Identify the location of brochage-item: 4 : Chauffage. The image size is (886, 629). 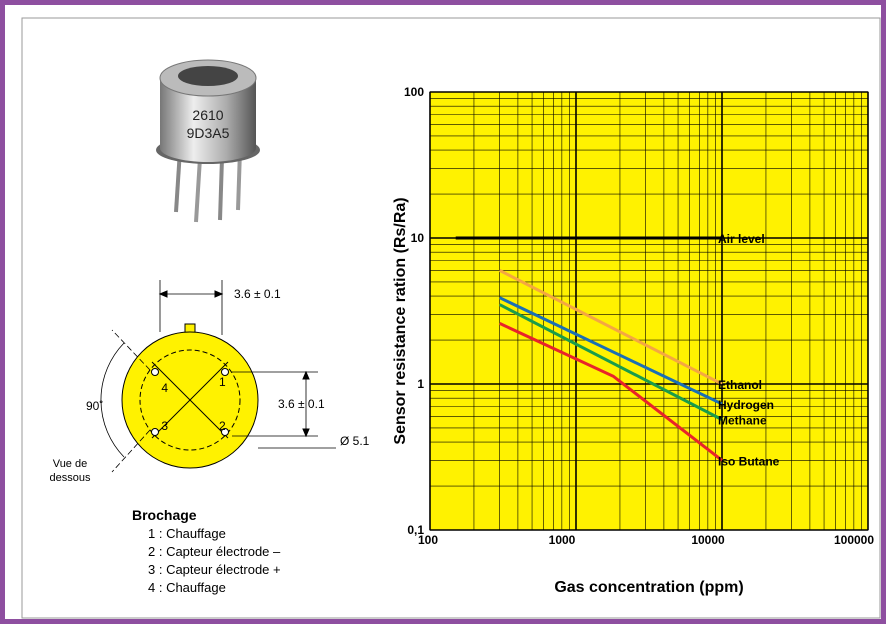
(187, 587).